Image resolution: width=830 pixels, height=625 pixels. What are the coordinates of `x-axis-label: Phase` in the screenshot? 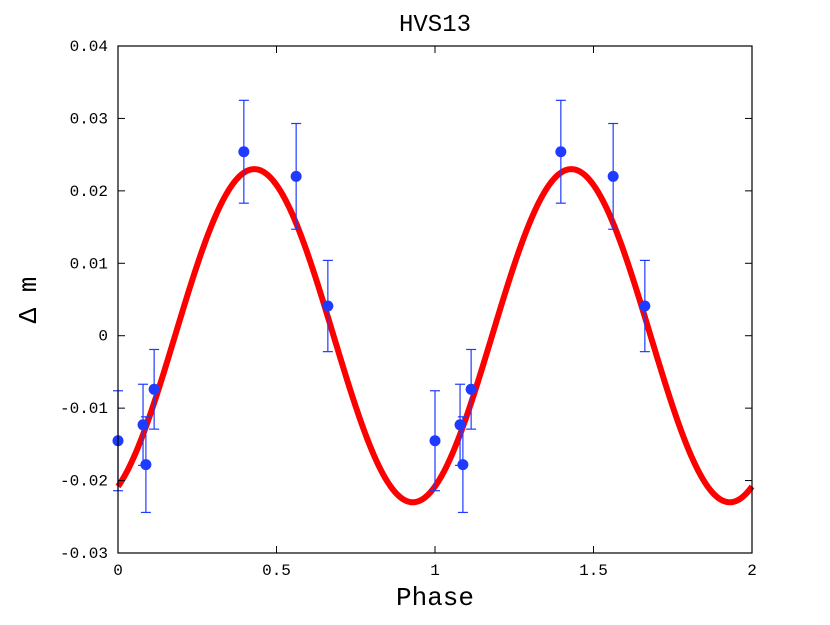 It's located at (435, 598).